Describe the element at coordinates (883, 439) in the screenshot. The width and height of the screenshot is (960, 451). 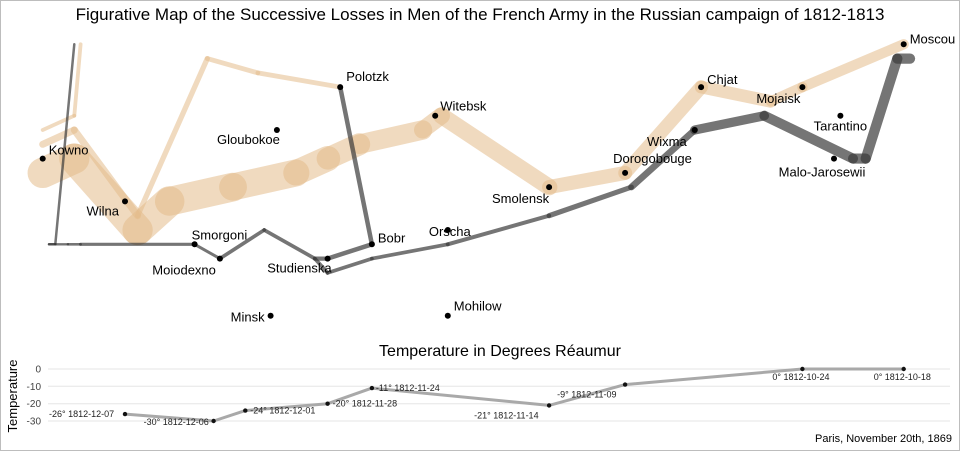
I see `chart-caption: Paris, November 20th, 1869` at that location.